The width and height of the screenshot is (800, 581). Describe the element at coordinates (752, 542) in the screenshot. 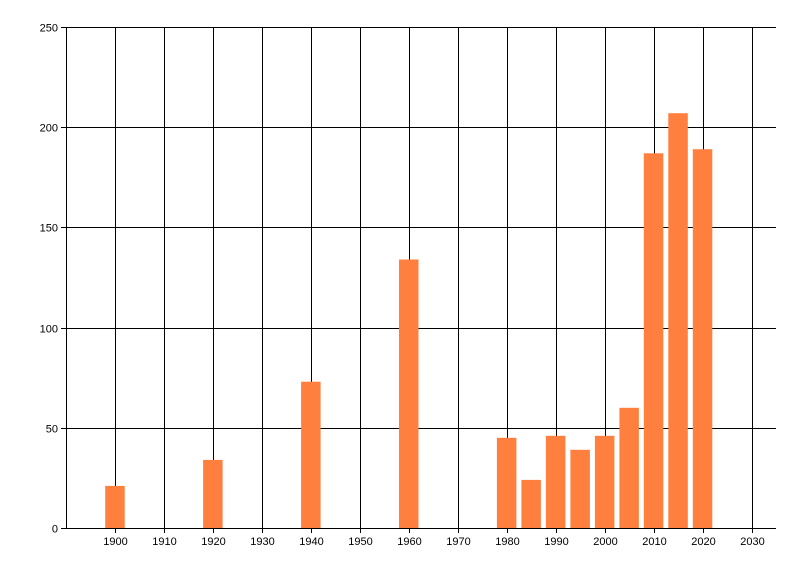

I see `x-tick-label: 2030` at that location.